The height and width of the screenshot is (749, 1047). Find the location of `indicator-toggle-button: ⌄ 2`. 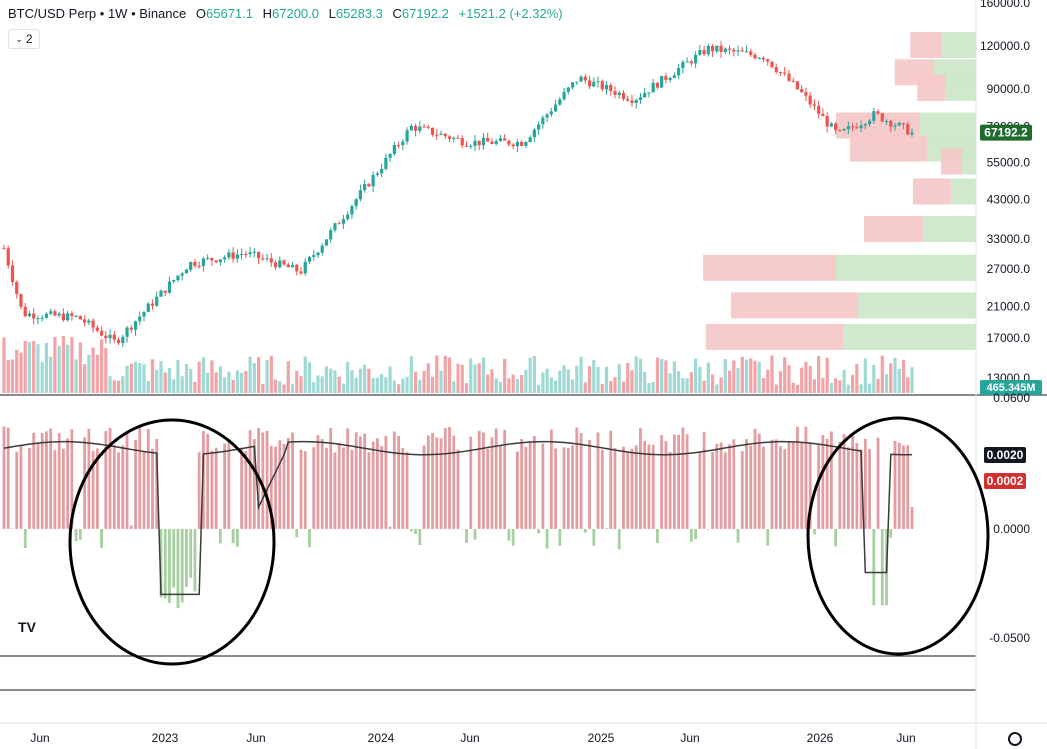

indicator-toggle-button: ⌄ 2 is located at coordinates (24, 39).